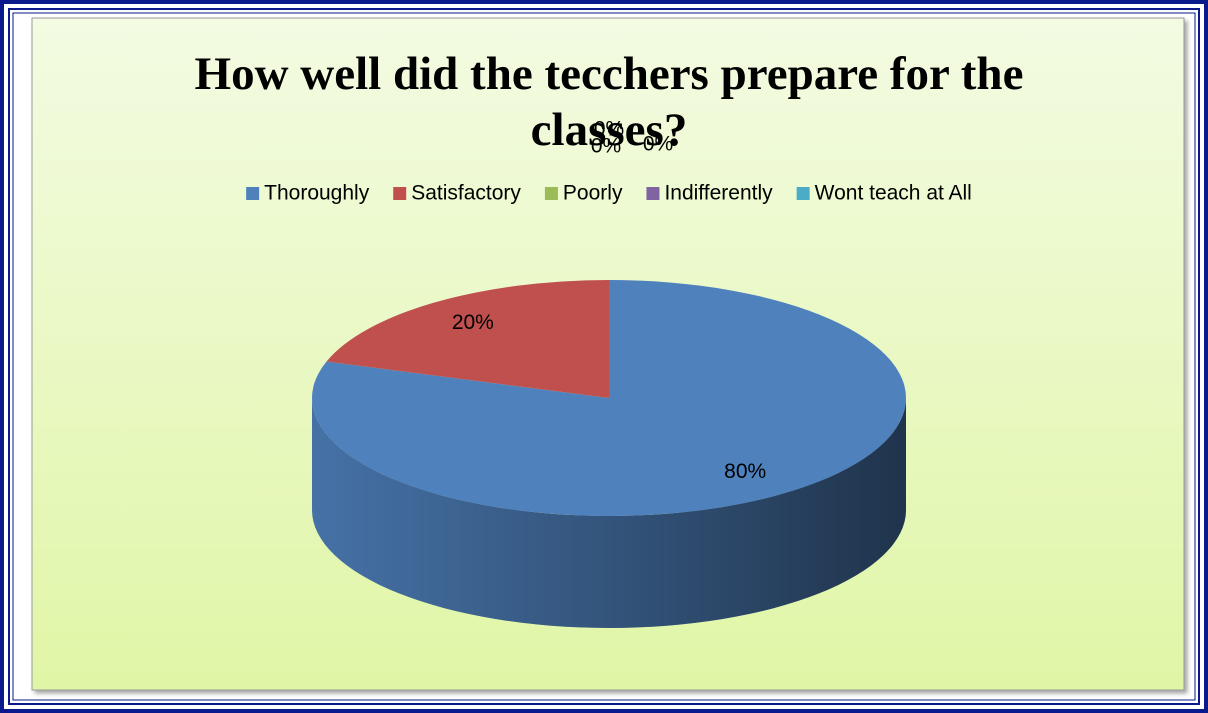  I want to click on legend-label: Satisfactory, so click(466, 193).